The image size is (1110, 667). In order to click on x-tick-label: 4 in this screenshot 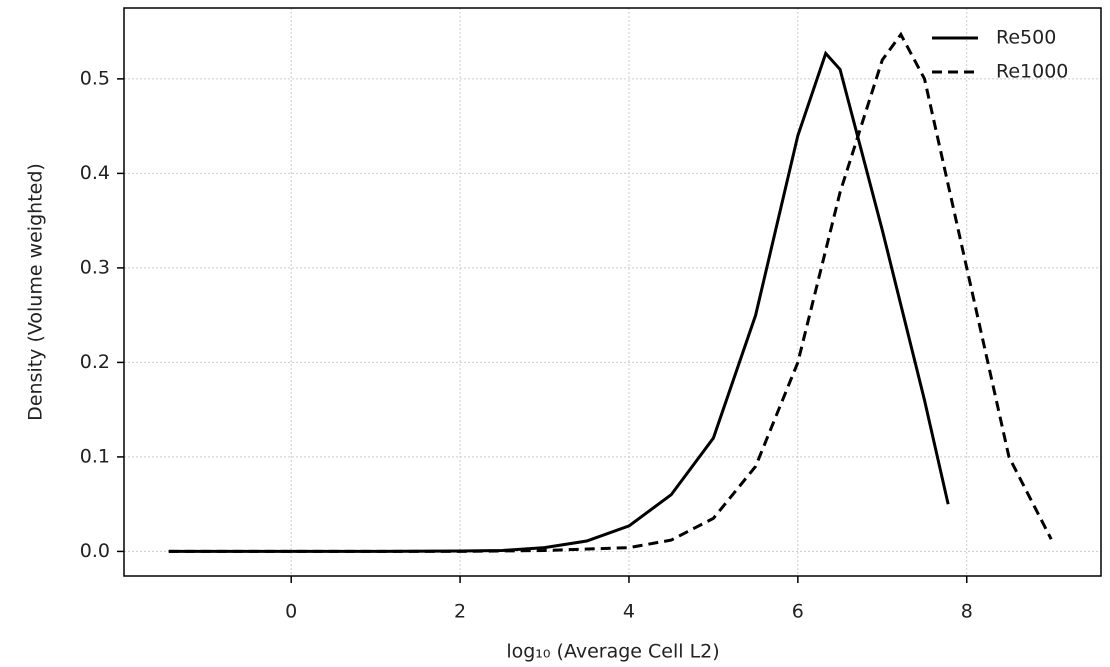, I will do `click(629, 612)`.